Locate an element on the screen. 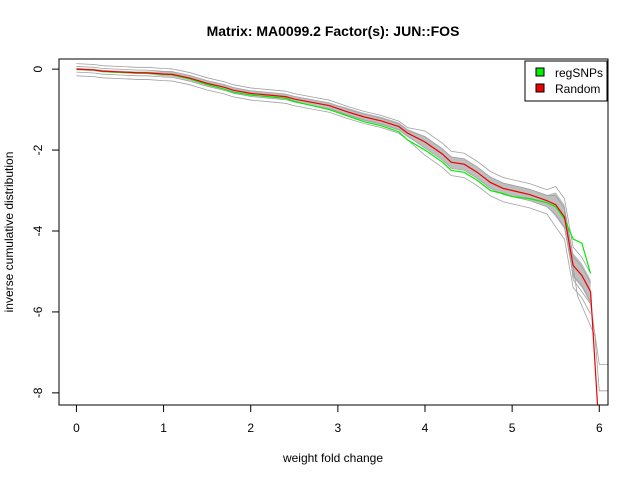  x-tick-label: 6 is located at coordinates (599, 428).